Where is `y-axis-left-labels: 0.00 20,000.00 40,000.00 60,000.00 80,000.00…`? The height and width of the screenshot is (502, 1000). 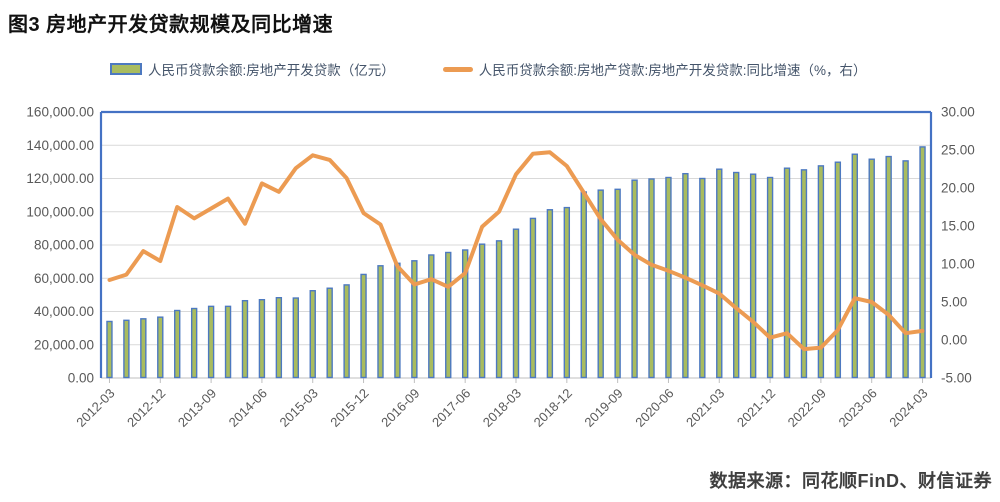
y-axis-left-labels: 0.00 20,000.00 40,000.00 60,000.00 80,000.00… is located at coordinates (60, 245).